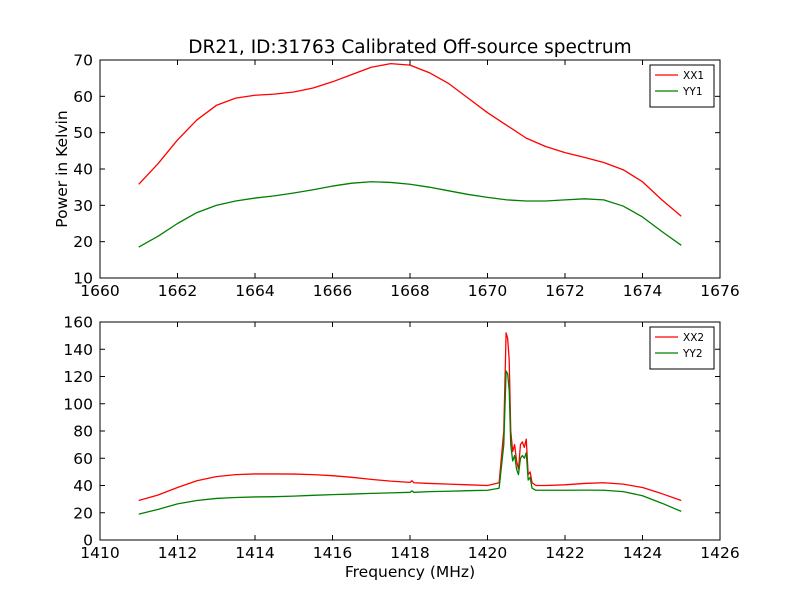  Describe the element at coordinates (83, 206) in the screenshot. I see `y-tick-label: 30` at that location.